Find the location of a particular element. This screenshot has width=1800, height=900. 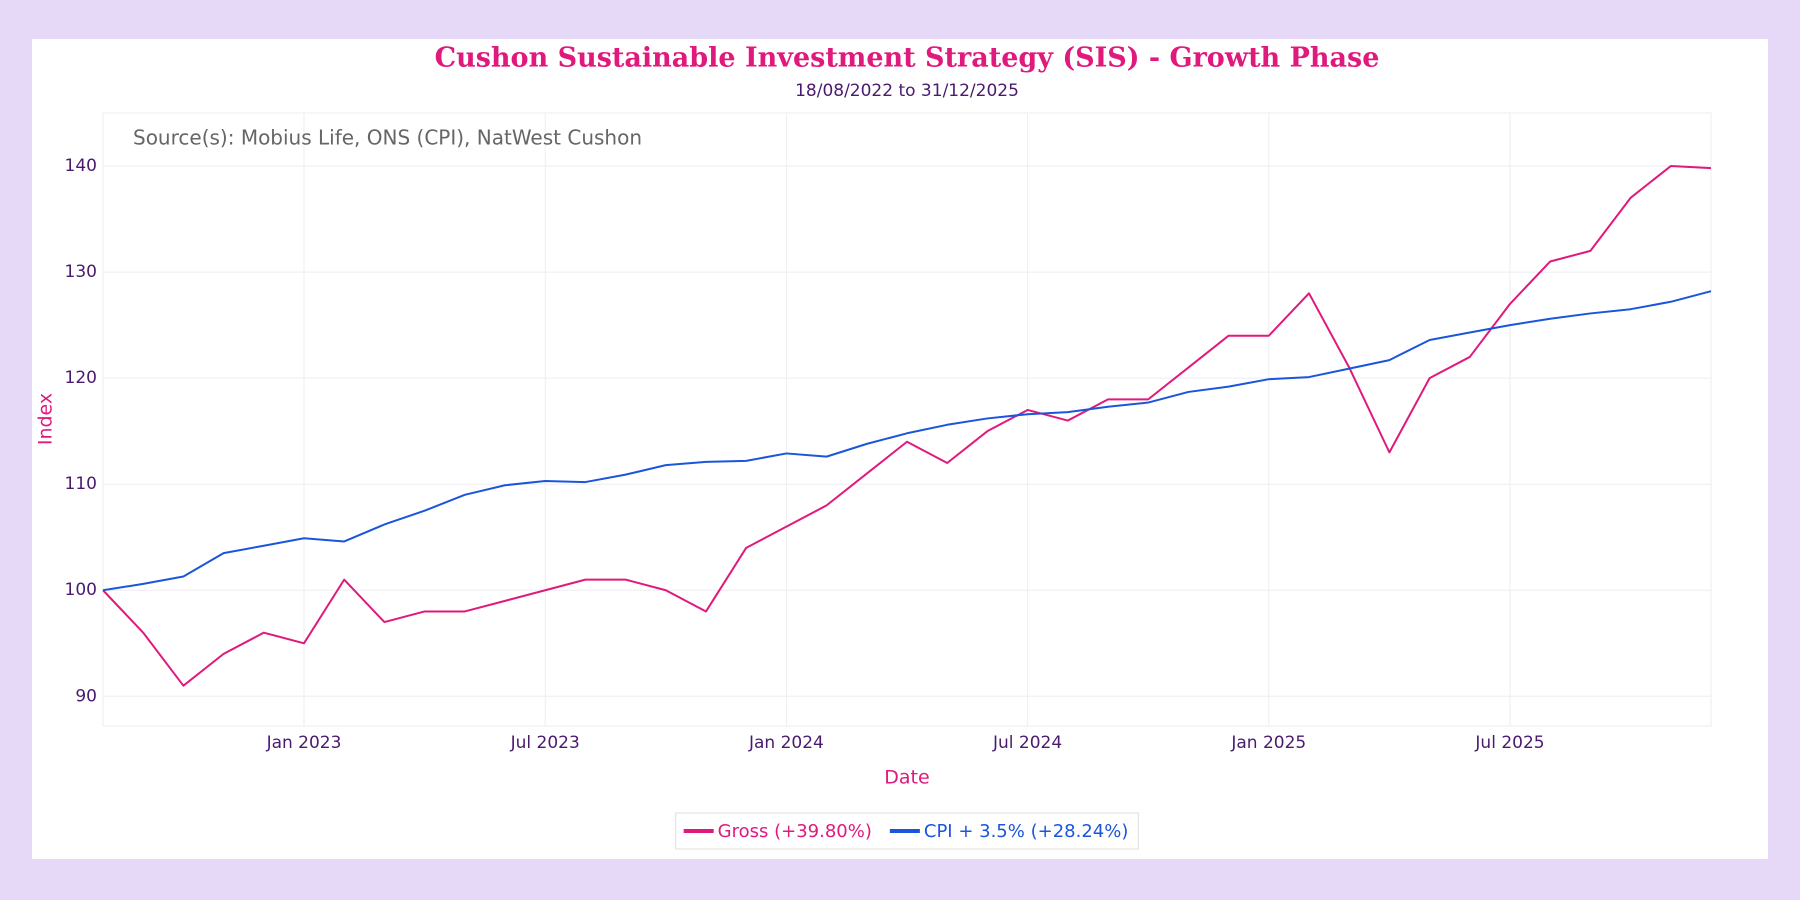

y-tick-label: 100 is located at coordinates (81, 590).